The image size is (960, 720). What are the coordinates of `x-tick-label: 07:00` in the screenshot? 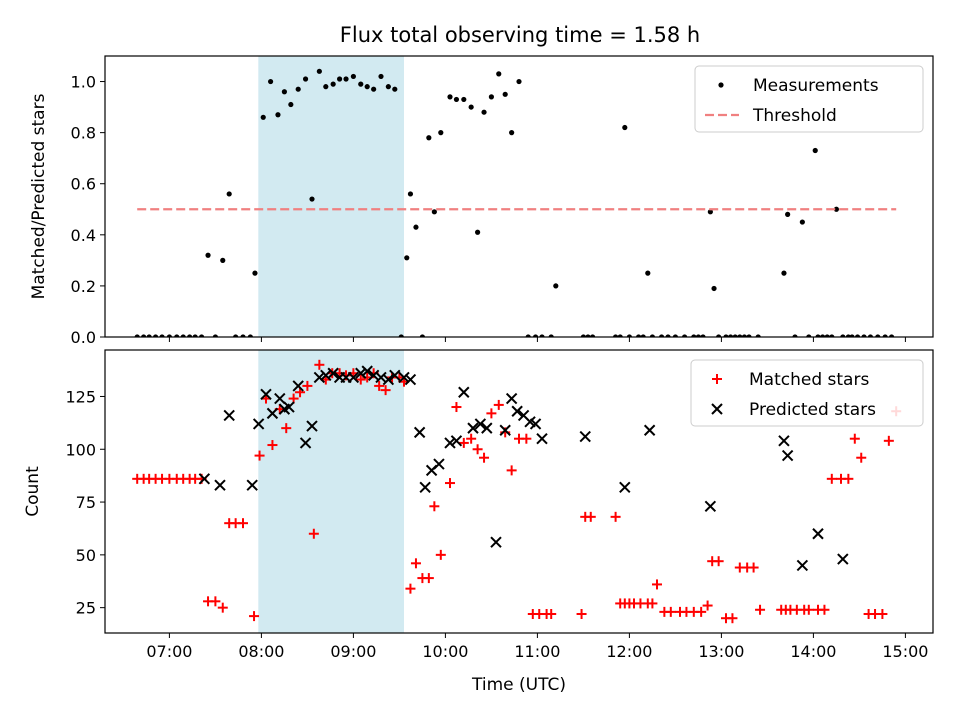 It's located at (169, 651).